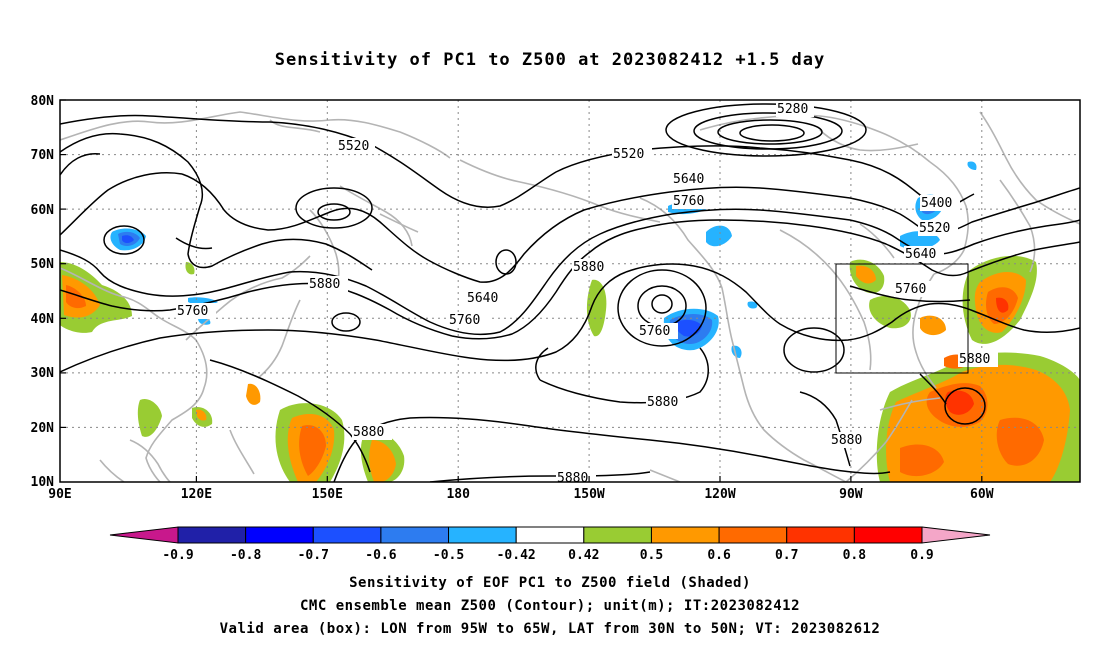 The height and width of the screenshot is (650, 1100). Describe the element at coordinates (956, 535) in the screenshot. I see `colorbar-high-triangle` at that location.